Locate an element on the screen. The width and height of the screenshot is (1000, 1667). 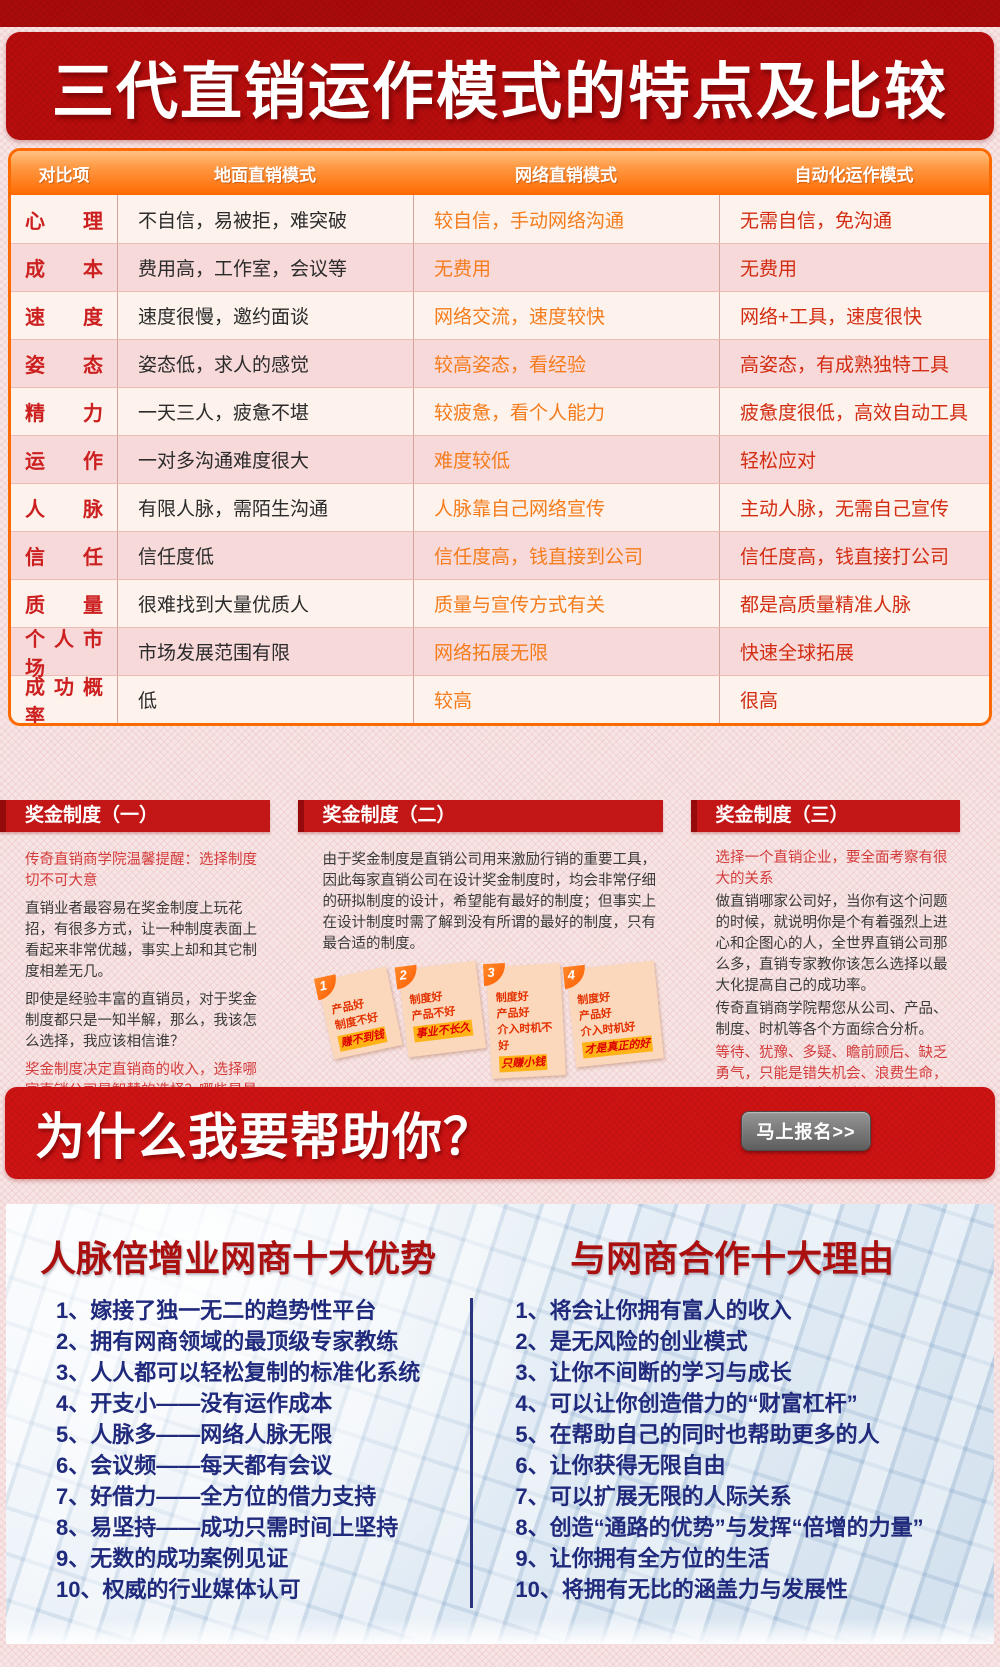
row-label: 精力 is located at coordinates (64, 414).